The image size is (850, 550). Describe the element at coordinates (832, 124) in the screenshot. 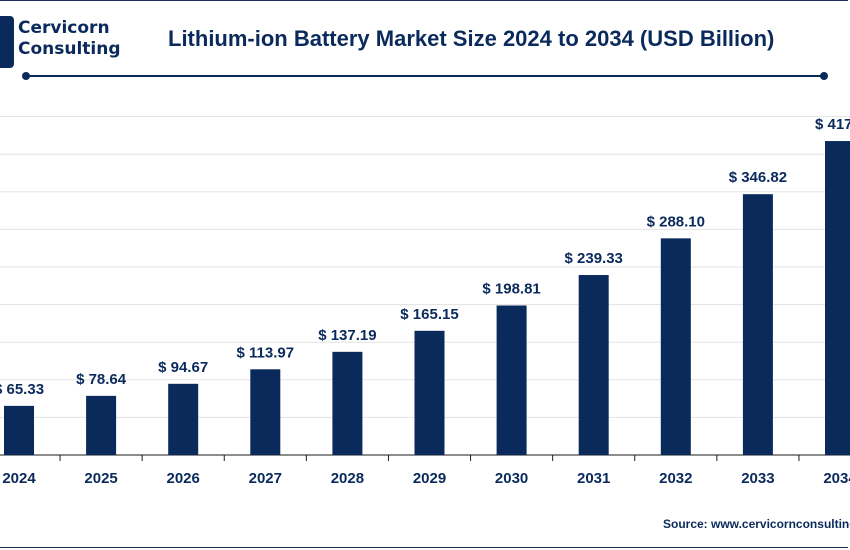

I see `data-label-2034: $ 417.5` at that location.